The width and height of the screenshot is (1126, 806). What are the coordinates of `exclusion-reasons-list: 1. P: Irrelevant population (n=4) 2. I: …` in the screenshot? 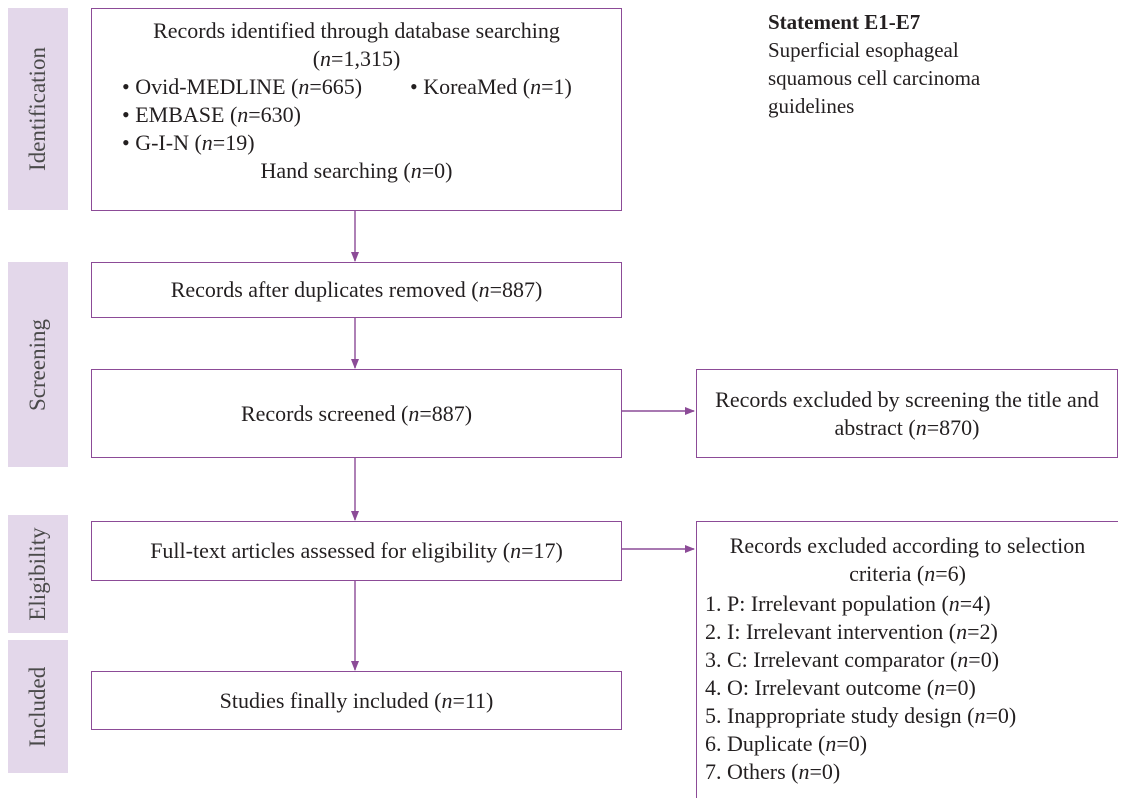 It's located at (907, 688).